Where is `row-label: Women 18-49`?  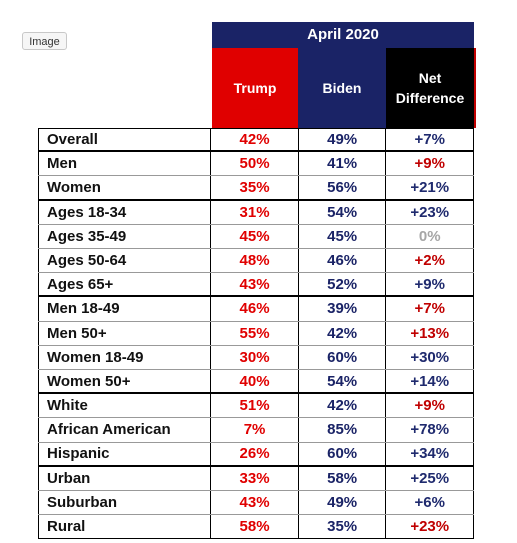 row-label: Women 18-49 is located at coordinates (125, 357).